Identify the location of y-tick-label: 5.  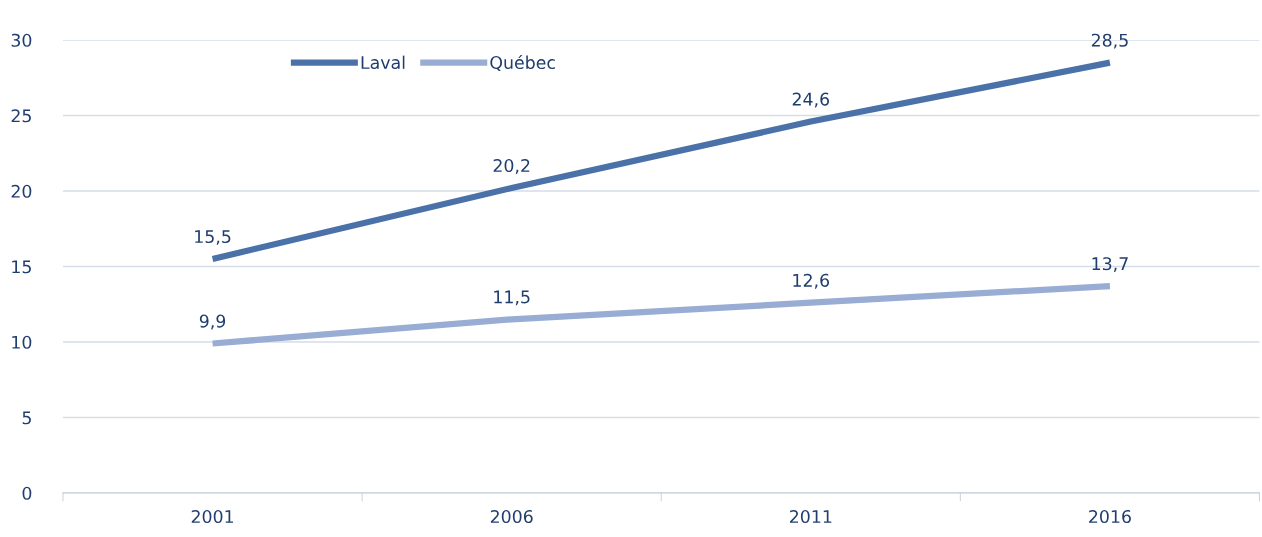
(26, 418).